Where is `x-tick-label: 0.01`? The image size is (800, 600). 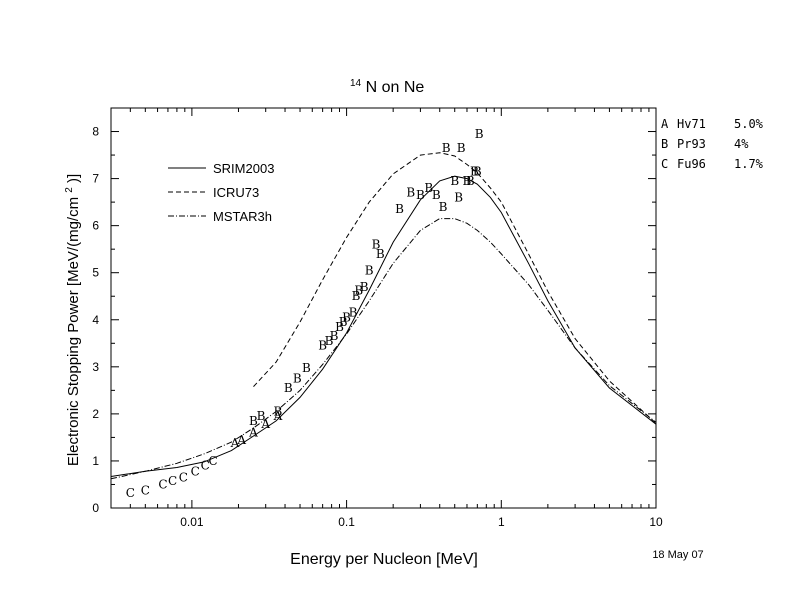 x-tick-label: 0.01 is located at coordinates (192, 522).